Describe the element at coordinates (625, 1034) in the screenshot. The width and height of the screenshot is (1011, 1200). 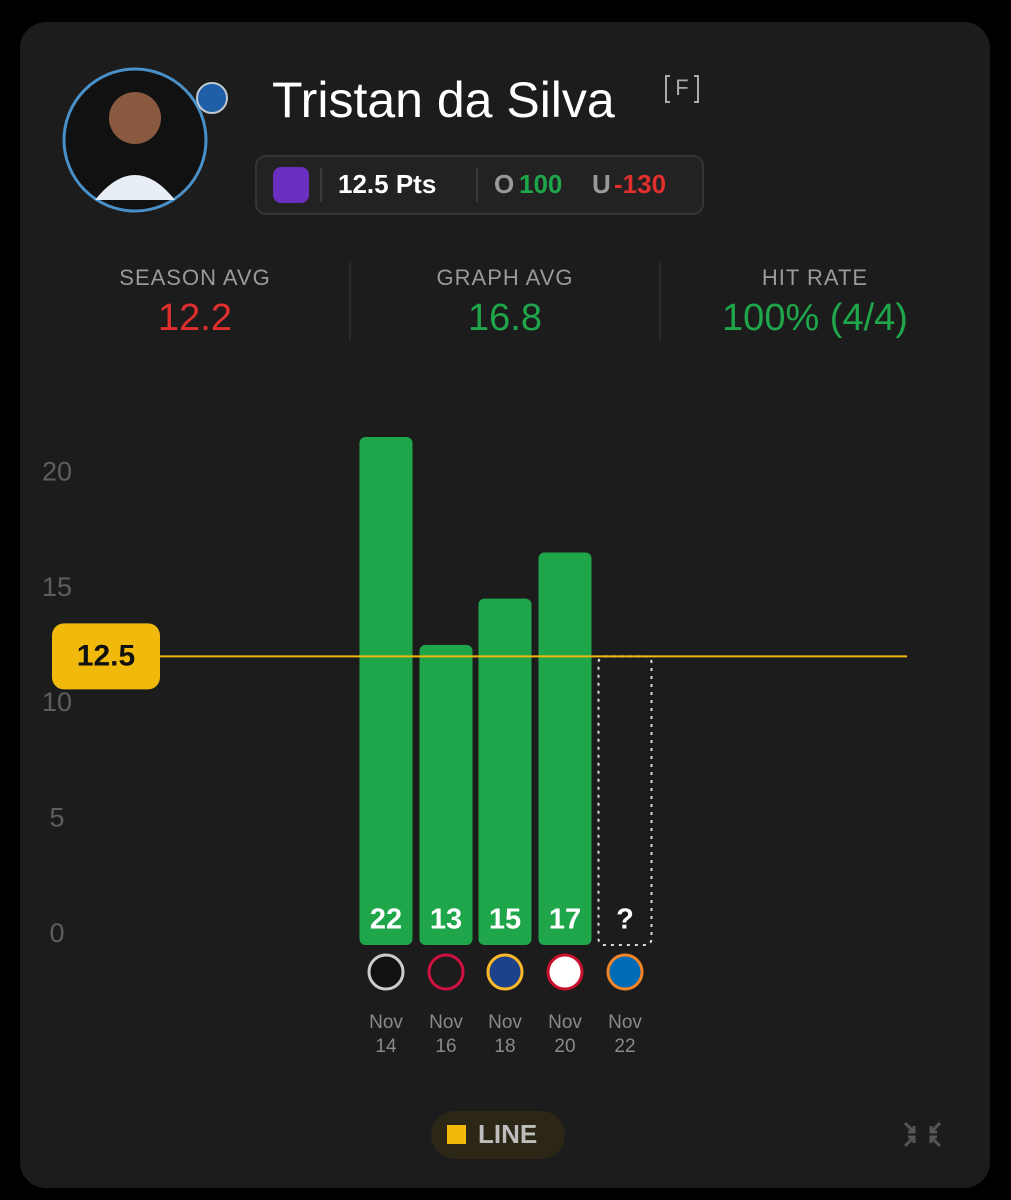
I see `x-tick-label: Nov 22` at that location.